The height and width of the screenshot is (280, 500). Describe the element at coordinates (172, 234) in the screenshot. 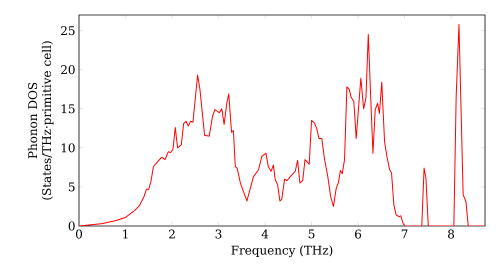

I see `x-tick-label: 2` at that location.